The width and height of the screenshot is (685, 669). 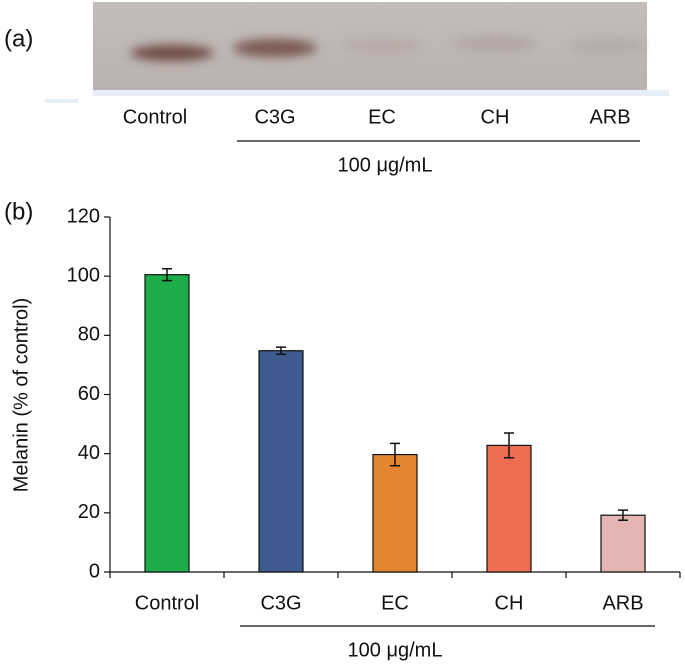 What do you see at coordinates (21, 395) in the screenshot?
I see `y-axis-label: Melanin (% of control)` at bounding box center [21, 395].